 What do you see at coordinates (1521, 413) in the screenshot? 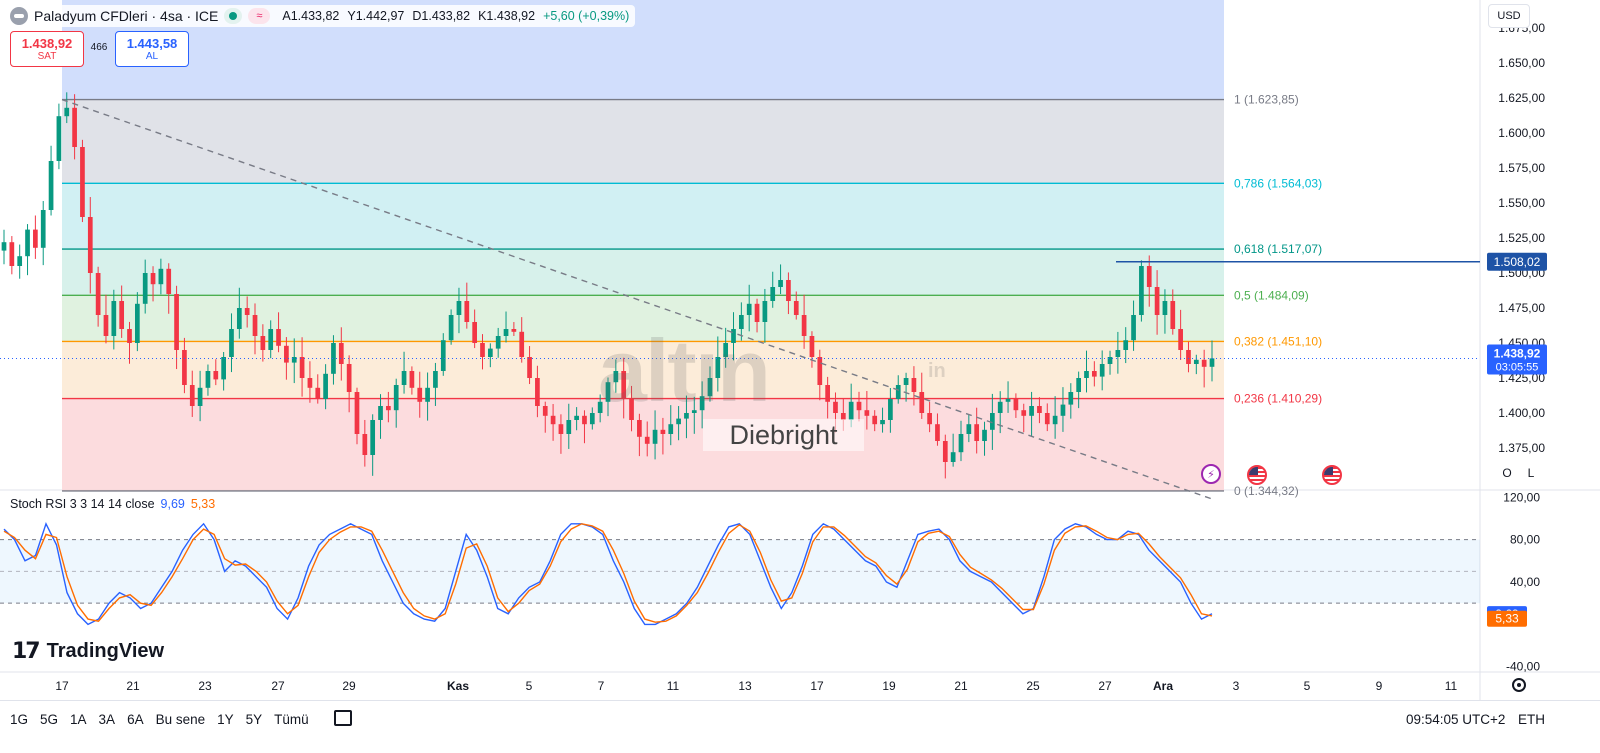
I see `price-tick-label: 1.400,00` at bounding box center [1521, 413].